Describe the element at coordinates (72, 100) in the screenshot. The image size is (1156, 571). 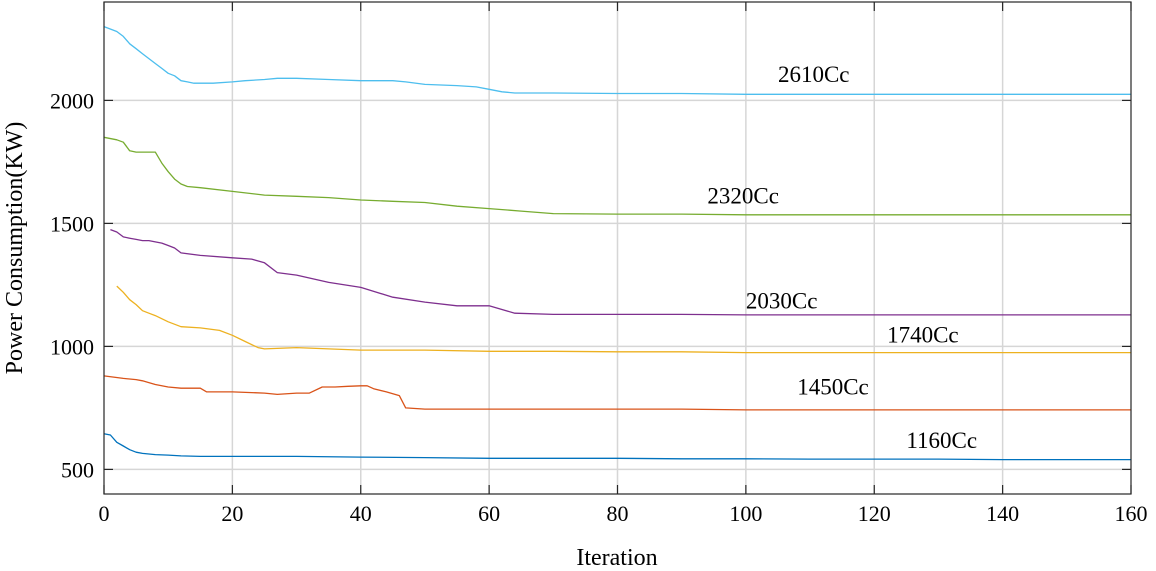
I see `y-tick-label: 2000` at that location.